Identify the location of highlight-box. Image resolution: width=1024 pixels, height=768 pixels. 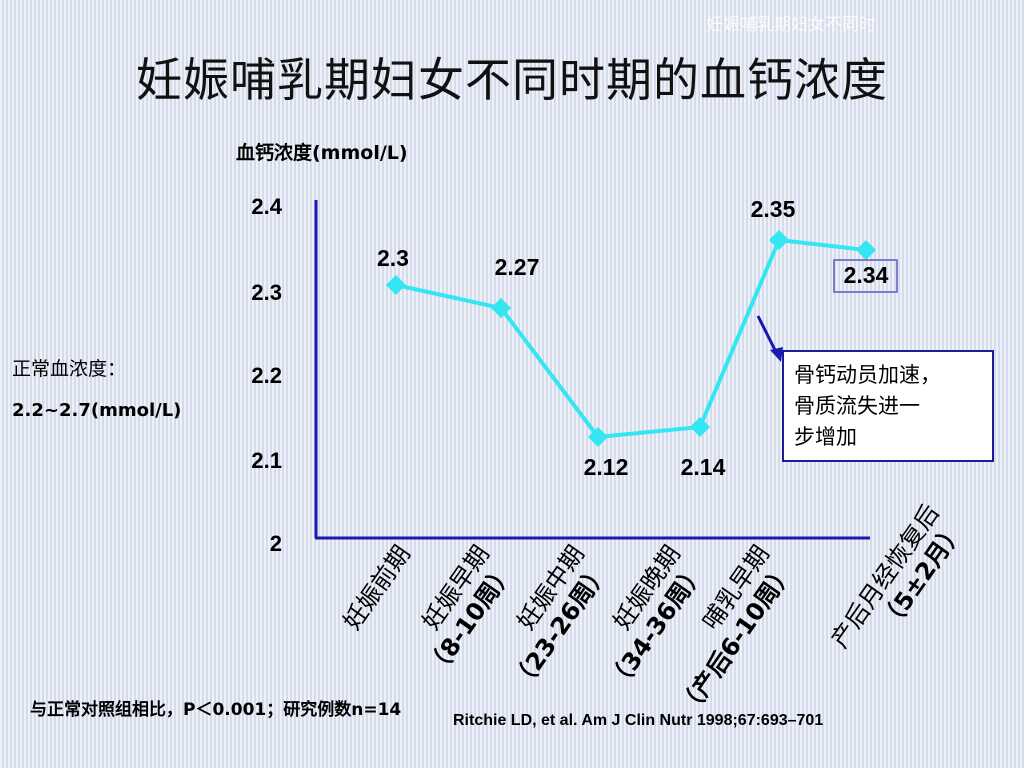
(865, 276).